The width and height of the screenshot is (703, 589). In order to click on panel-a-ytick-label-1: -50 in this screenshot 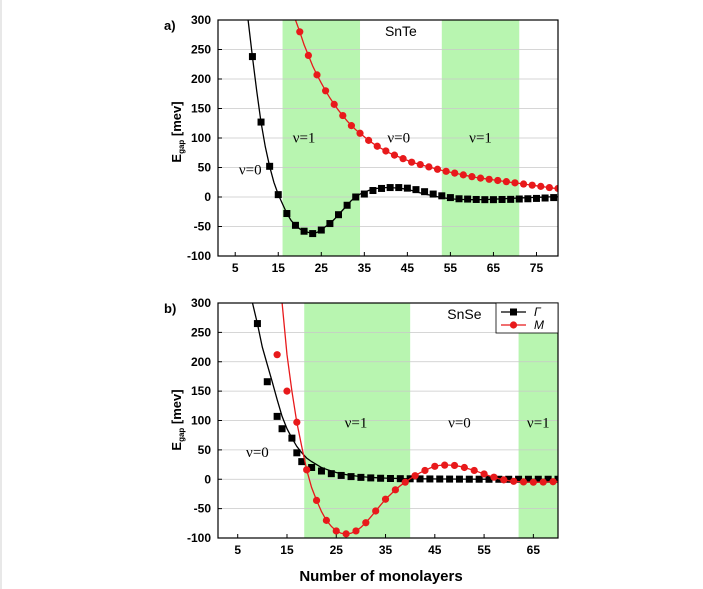, I will do `click(203, 227)`.